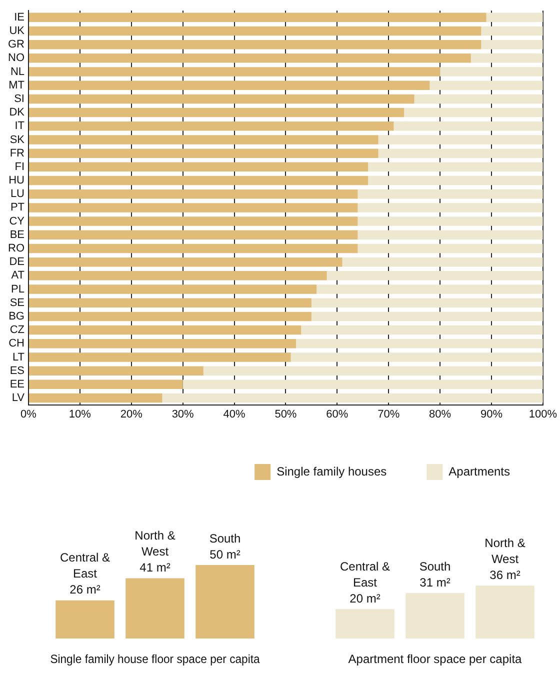 The width and height of the screenshot is (560, 675). I want to click on legend-label: Apartments, so click(479, 471).